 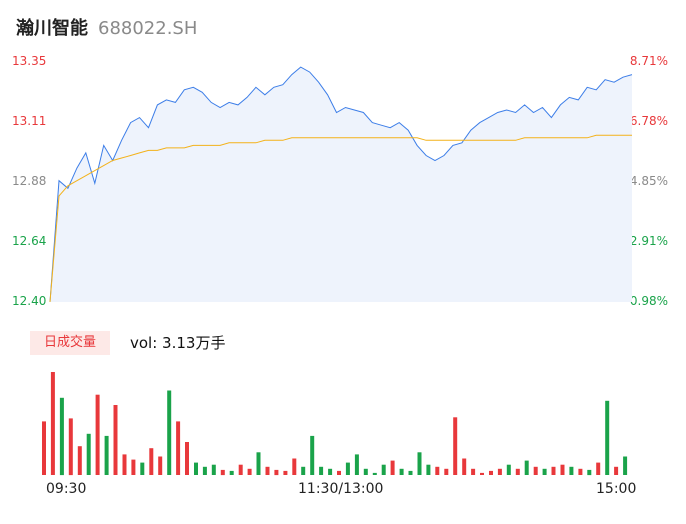 I want to click on stock-title: 瀚川智能 688022.SH, so click(x=106, y=27).